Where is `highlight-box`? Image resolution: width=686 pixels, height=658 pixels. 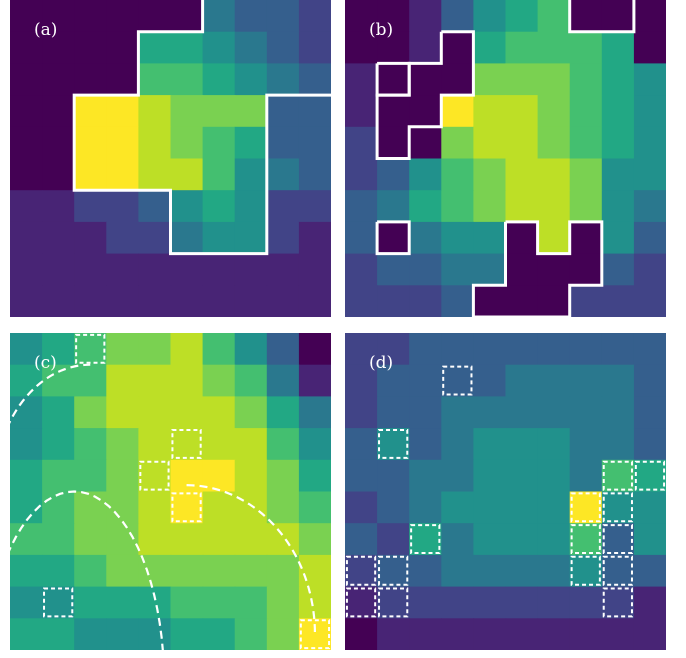 highlight-box is located at coordinates (393, 444).